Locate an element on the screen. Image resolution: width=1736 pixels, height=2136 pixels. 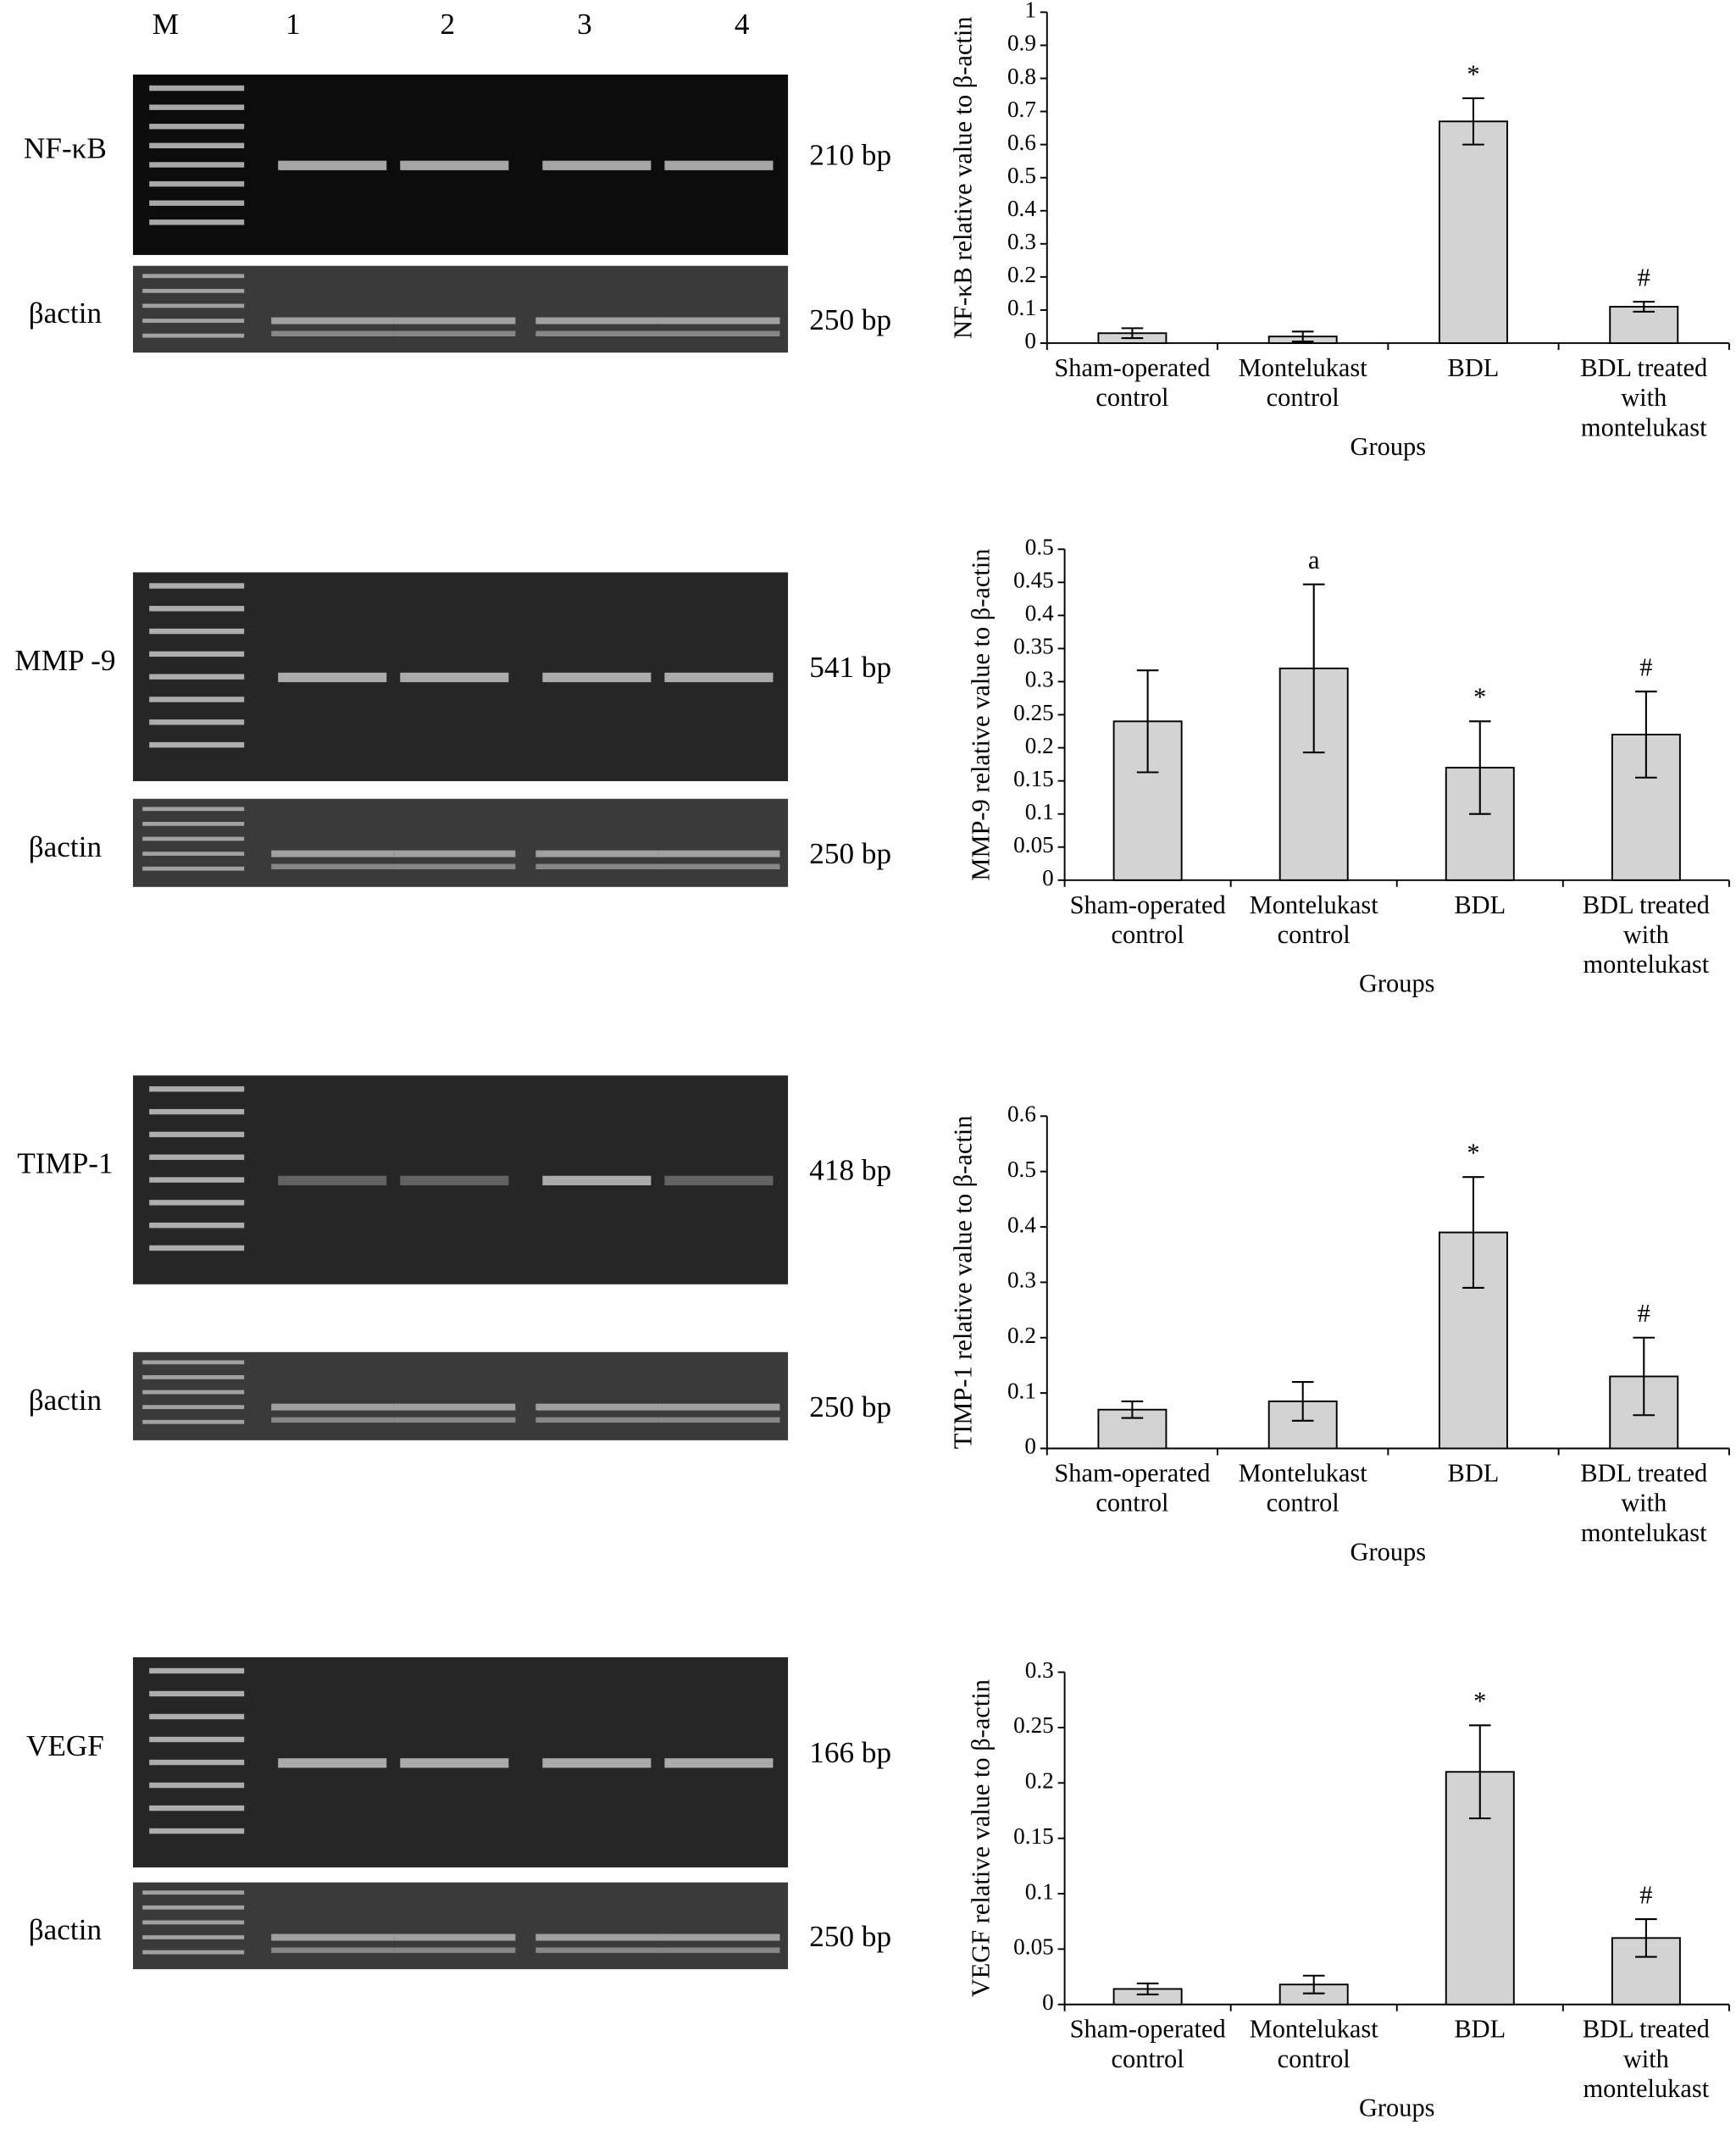
gel-name: NF-κB is located at coordinates (65, 148).